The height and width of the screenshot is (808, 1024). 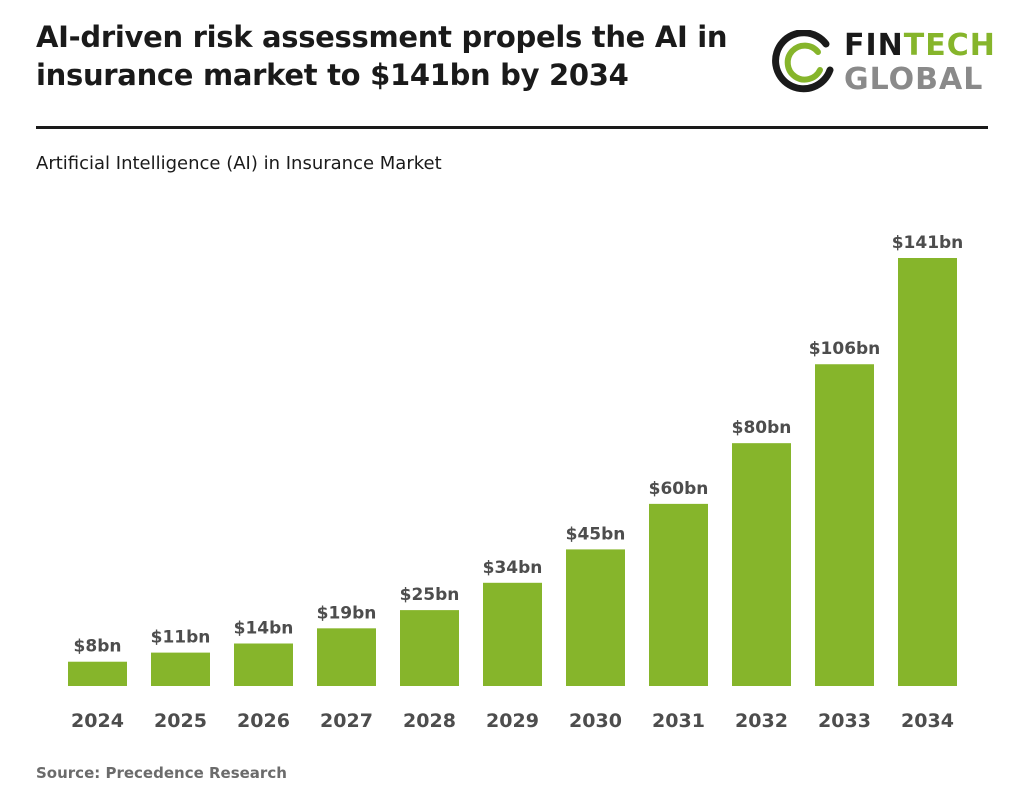 What do you see at coordinates (264, 629) in the screenshot?
I see `data-label-2026: $14bn` at bounding box center [264, 629].